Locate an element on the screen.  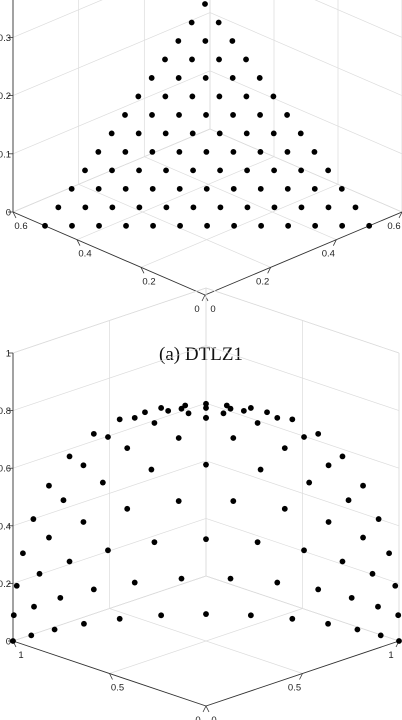
z-tick-label: 0.4 is located at coordinates (5, 526).